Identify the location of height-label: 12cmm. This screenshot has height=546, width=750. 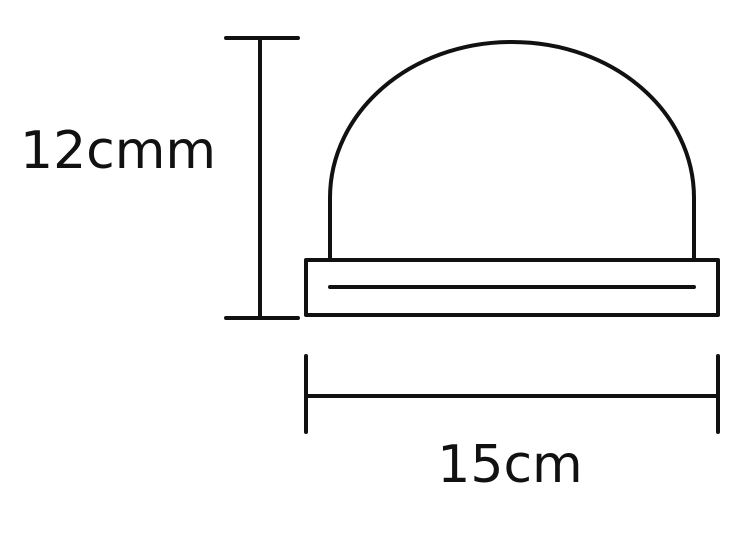
(118, 151).